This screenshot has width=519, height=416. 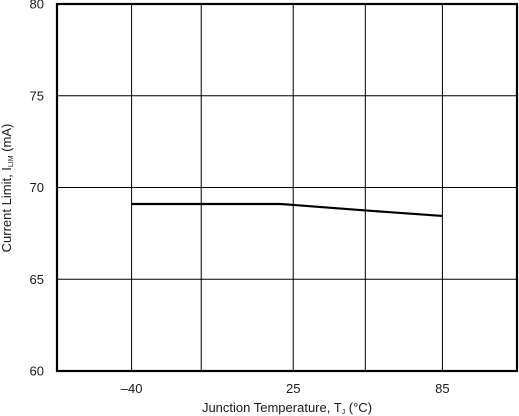 What do you see at coordinates (37, 279) in the screenshot?
I see `y-tick-label-1: 65` at bounding box center [37, 279].